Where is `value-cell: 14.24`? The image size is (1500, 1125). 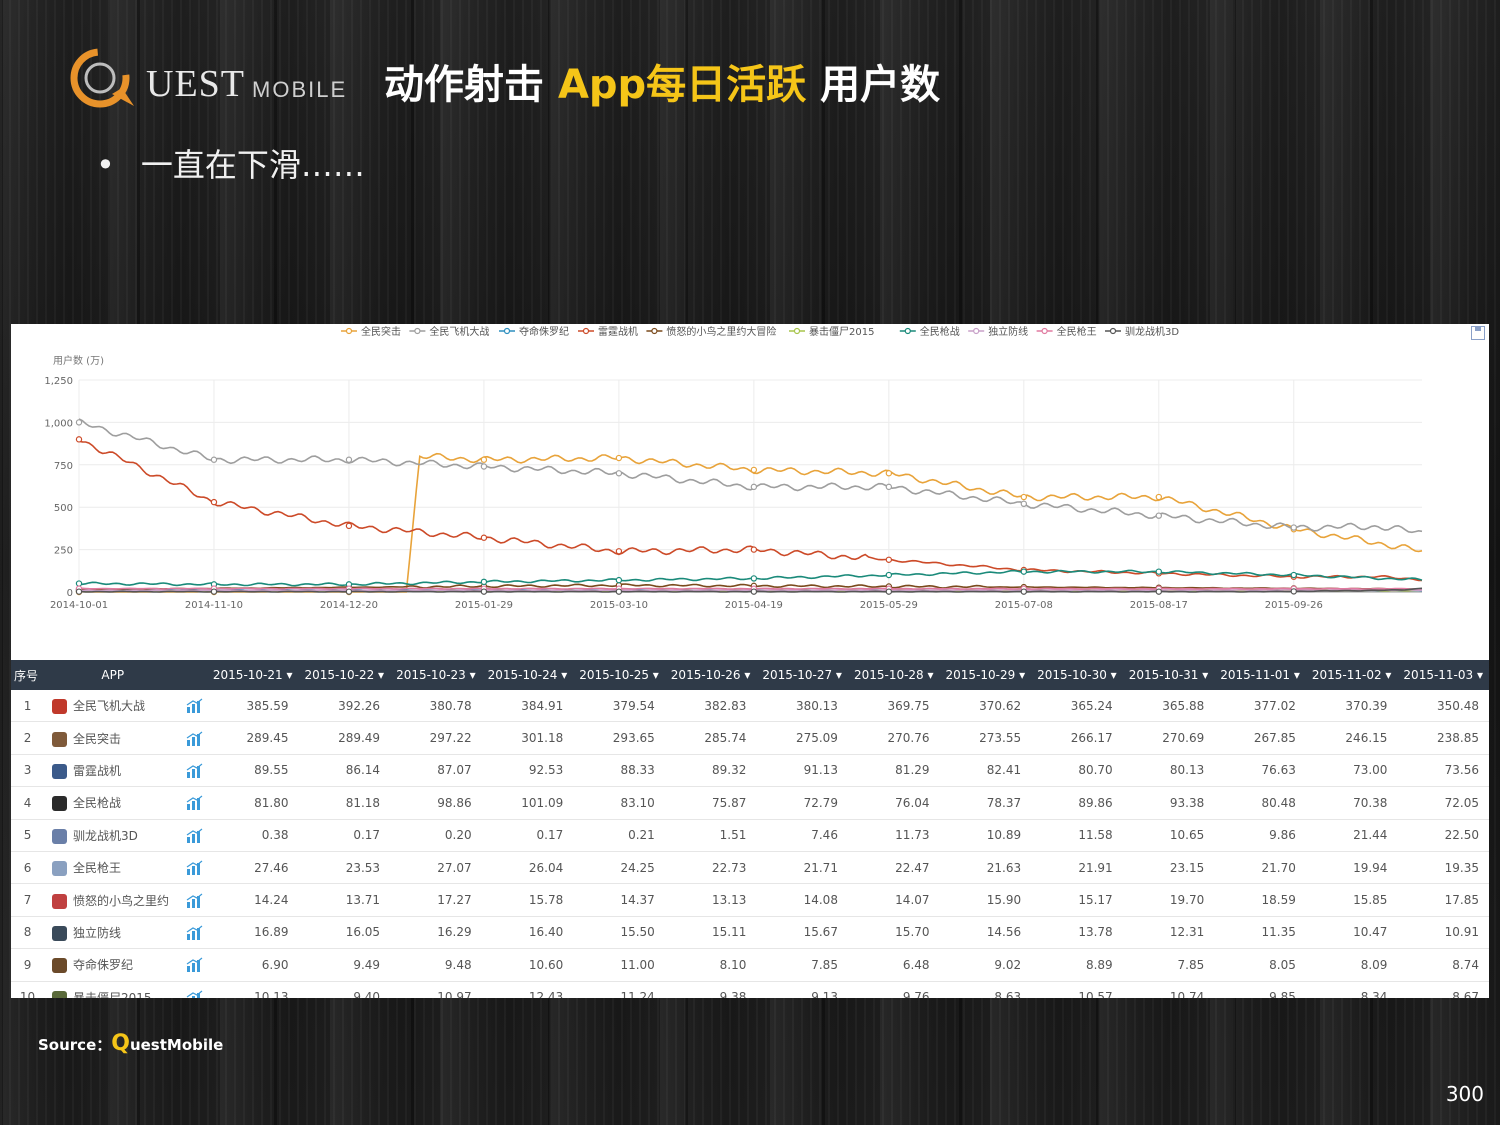
value-cell: 14.24 is located at coordinates (252, 900).